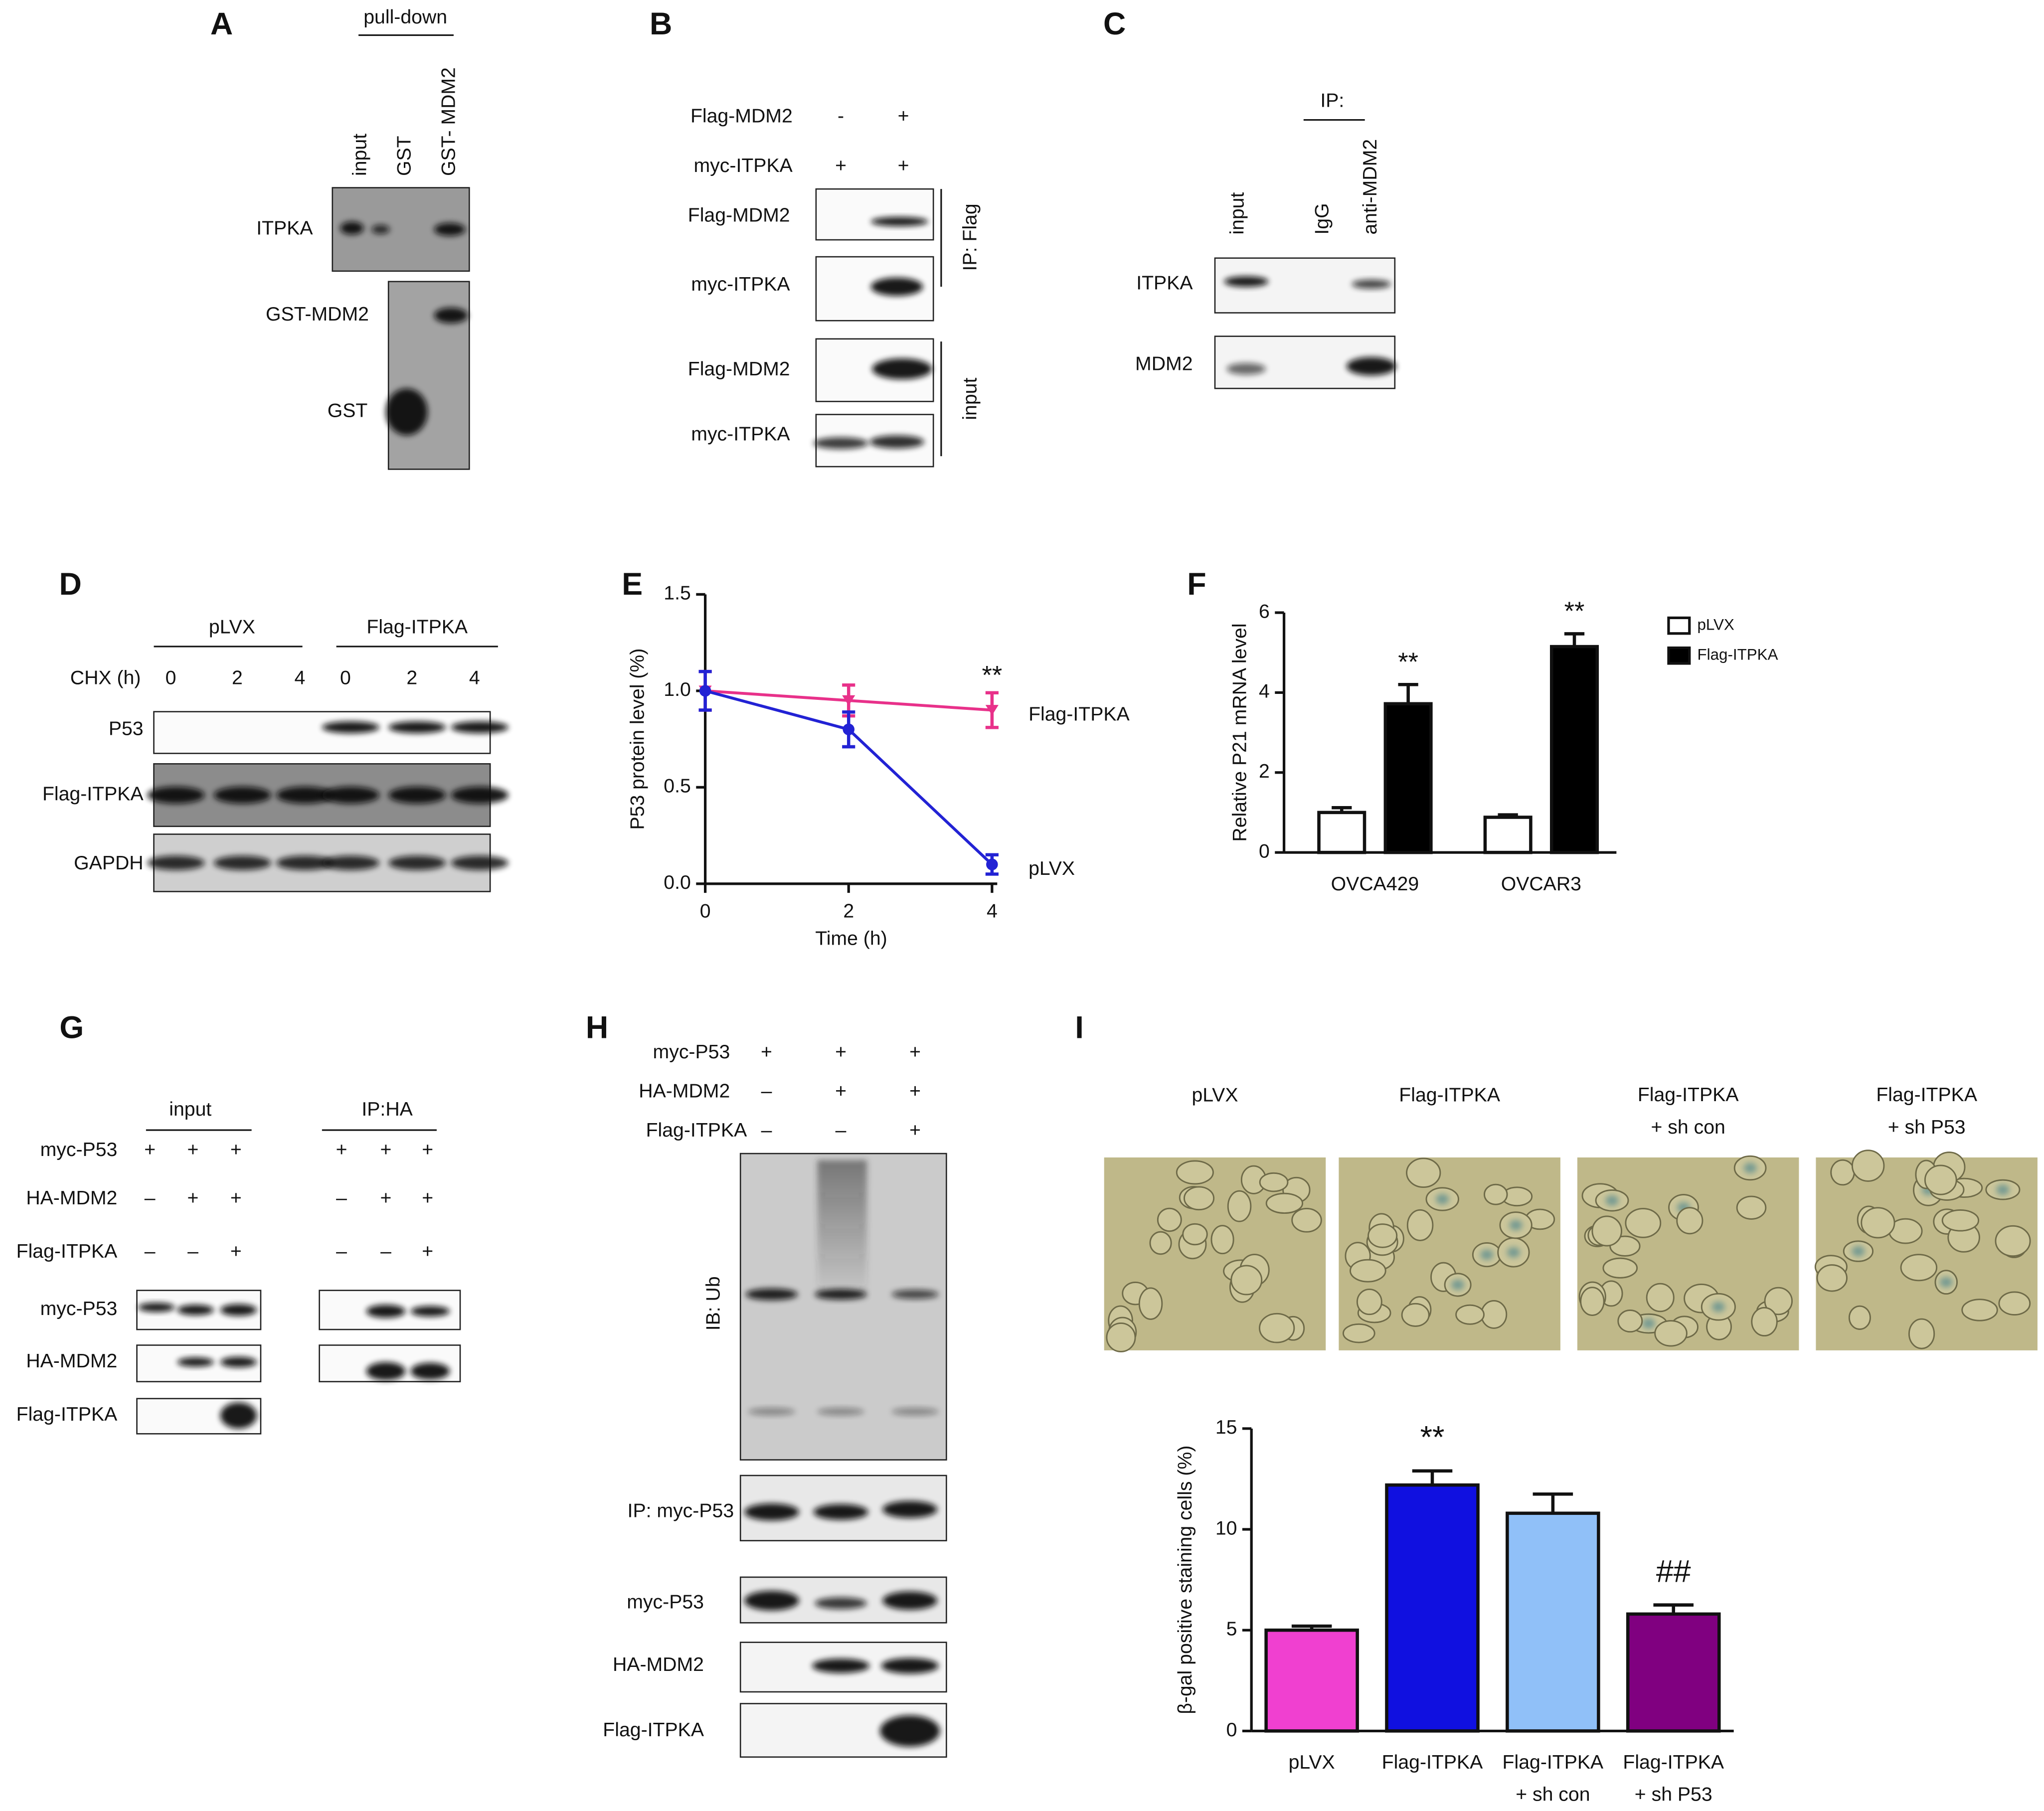 The height and width of the screenshot is (1811, 2044). I want to click on smear, so click(842, 1232).